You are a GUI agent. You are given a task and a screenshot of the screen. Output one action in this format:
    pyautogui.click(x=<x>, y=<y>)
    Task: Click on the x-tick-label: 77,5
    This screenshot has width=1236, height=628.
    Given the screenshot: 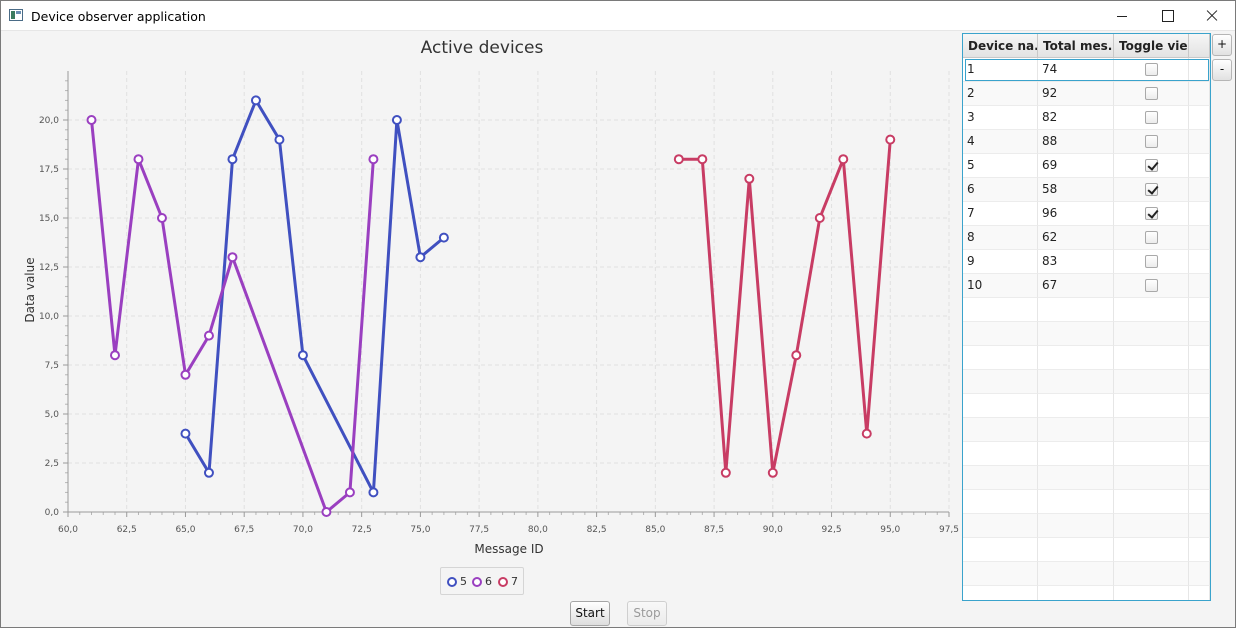 What is the action you would take?
    pyautogui.click(x=479, y=530)
    